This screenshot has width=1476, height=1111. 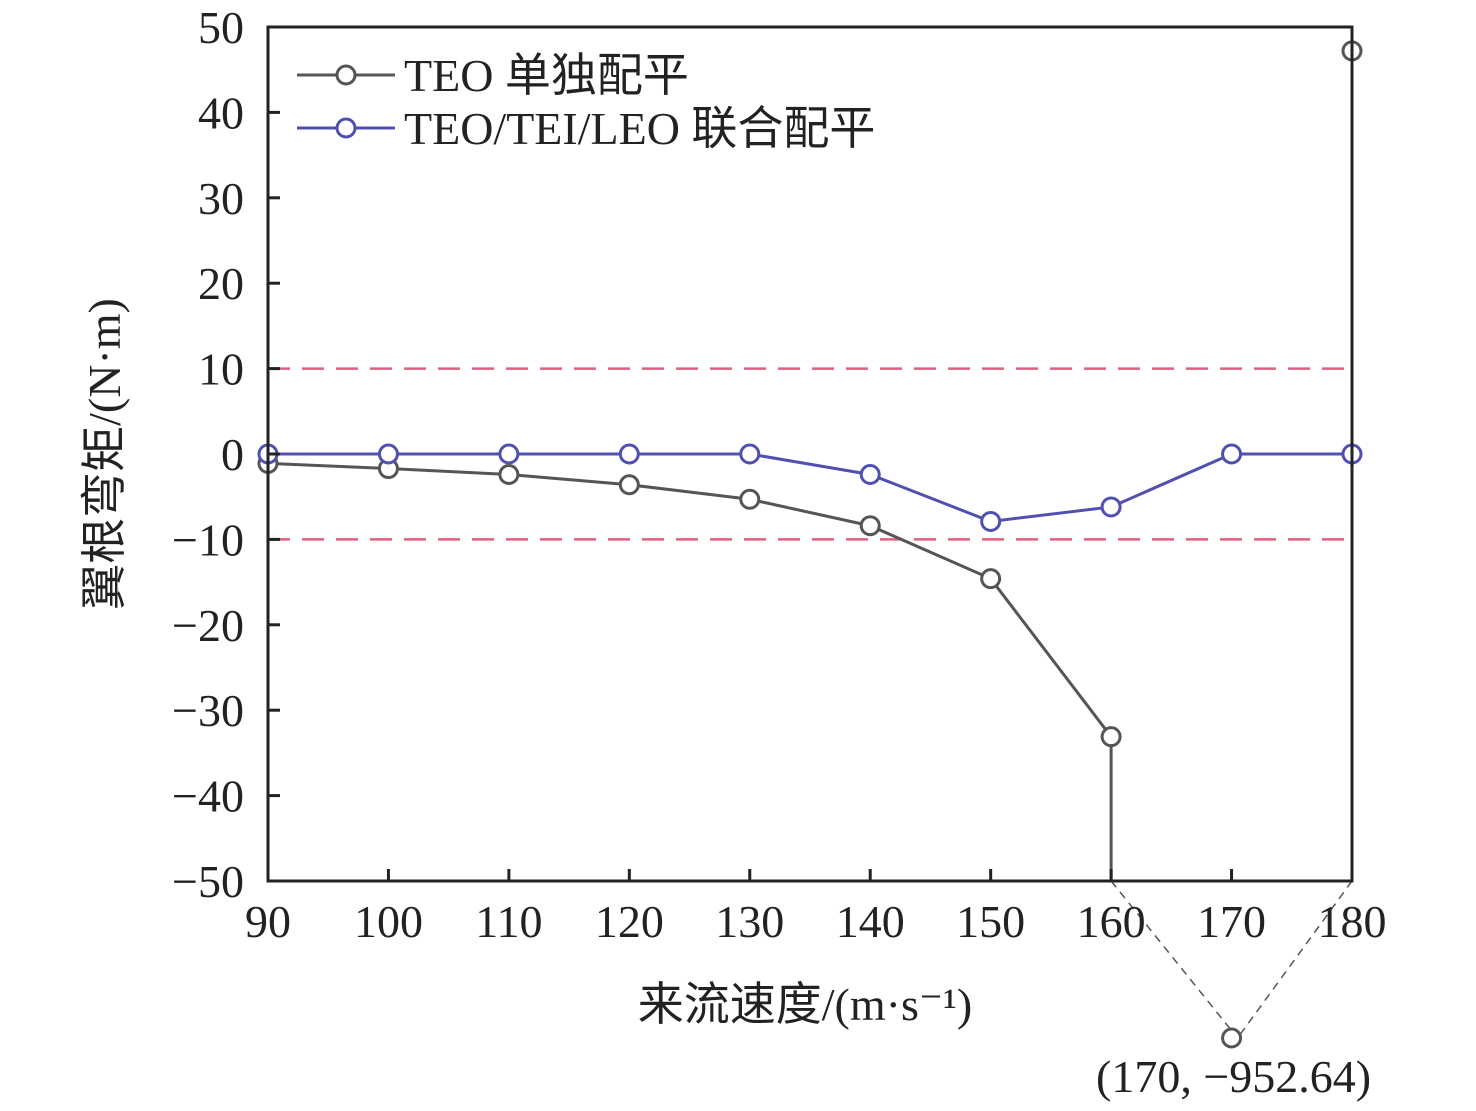 What do you see at coordinates (221, 198) in the screenshot?
I see `y-tick-label: 30` at bounding box center [221, 198].